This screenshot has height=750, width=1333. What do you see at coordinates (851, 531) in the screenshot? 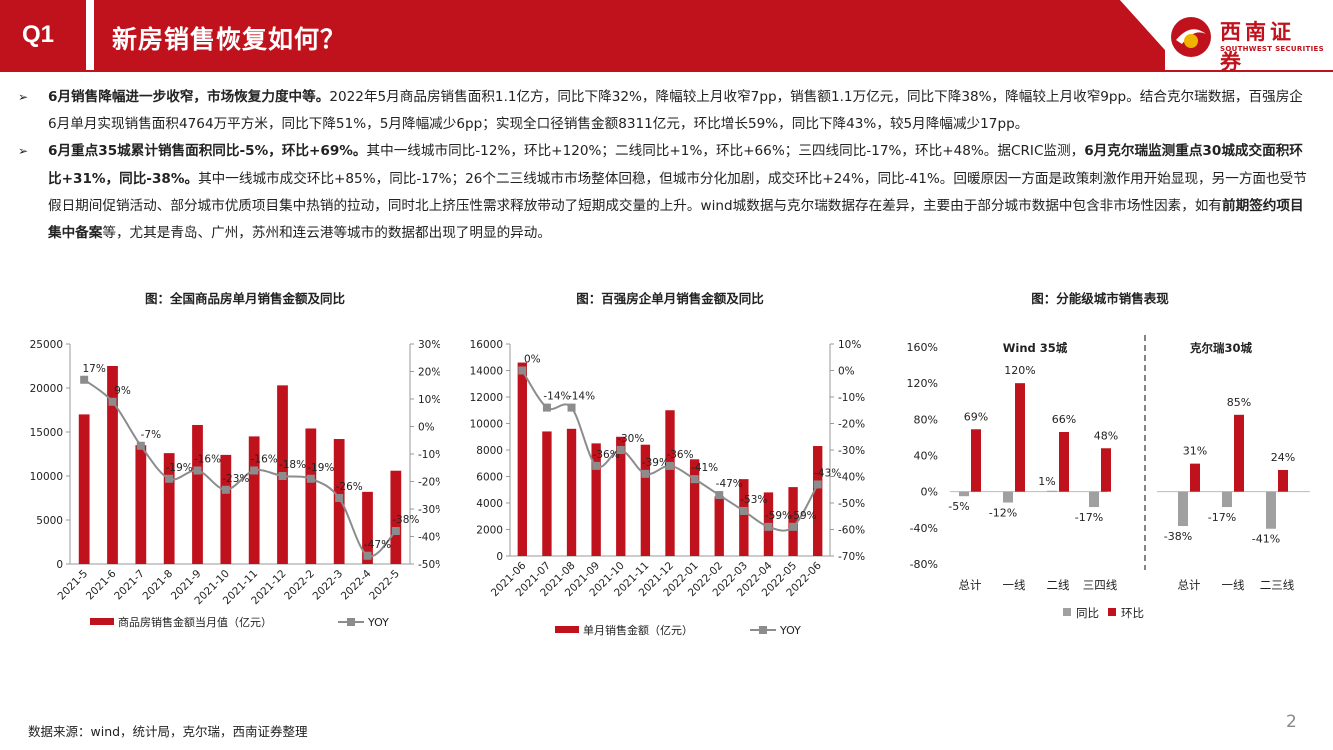
I see `right-tick-label: -60%` at bounding box center [851, 531].